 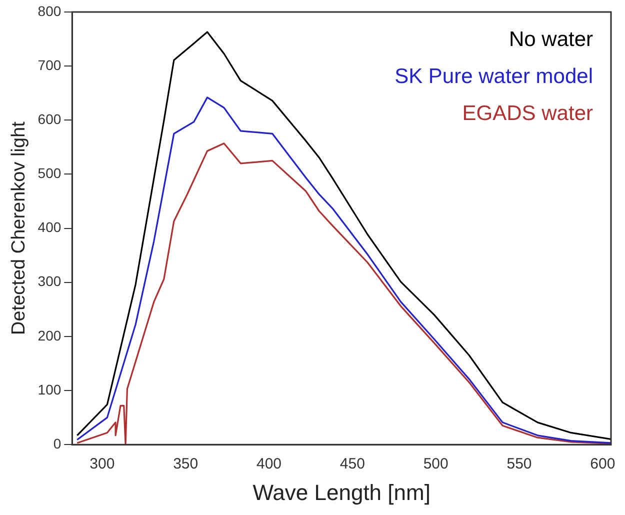 What do you see at coordinates (57, 443) in the screenshot?
I see `y-tick-label: 0` at bounding box center [57, 443].